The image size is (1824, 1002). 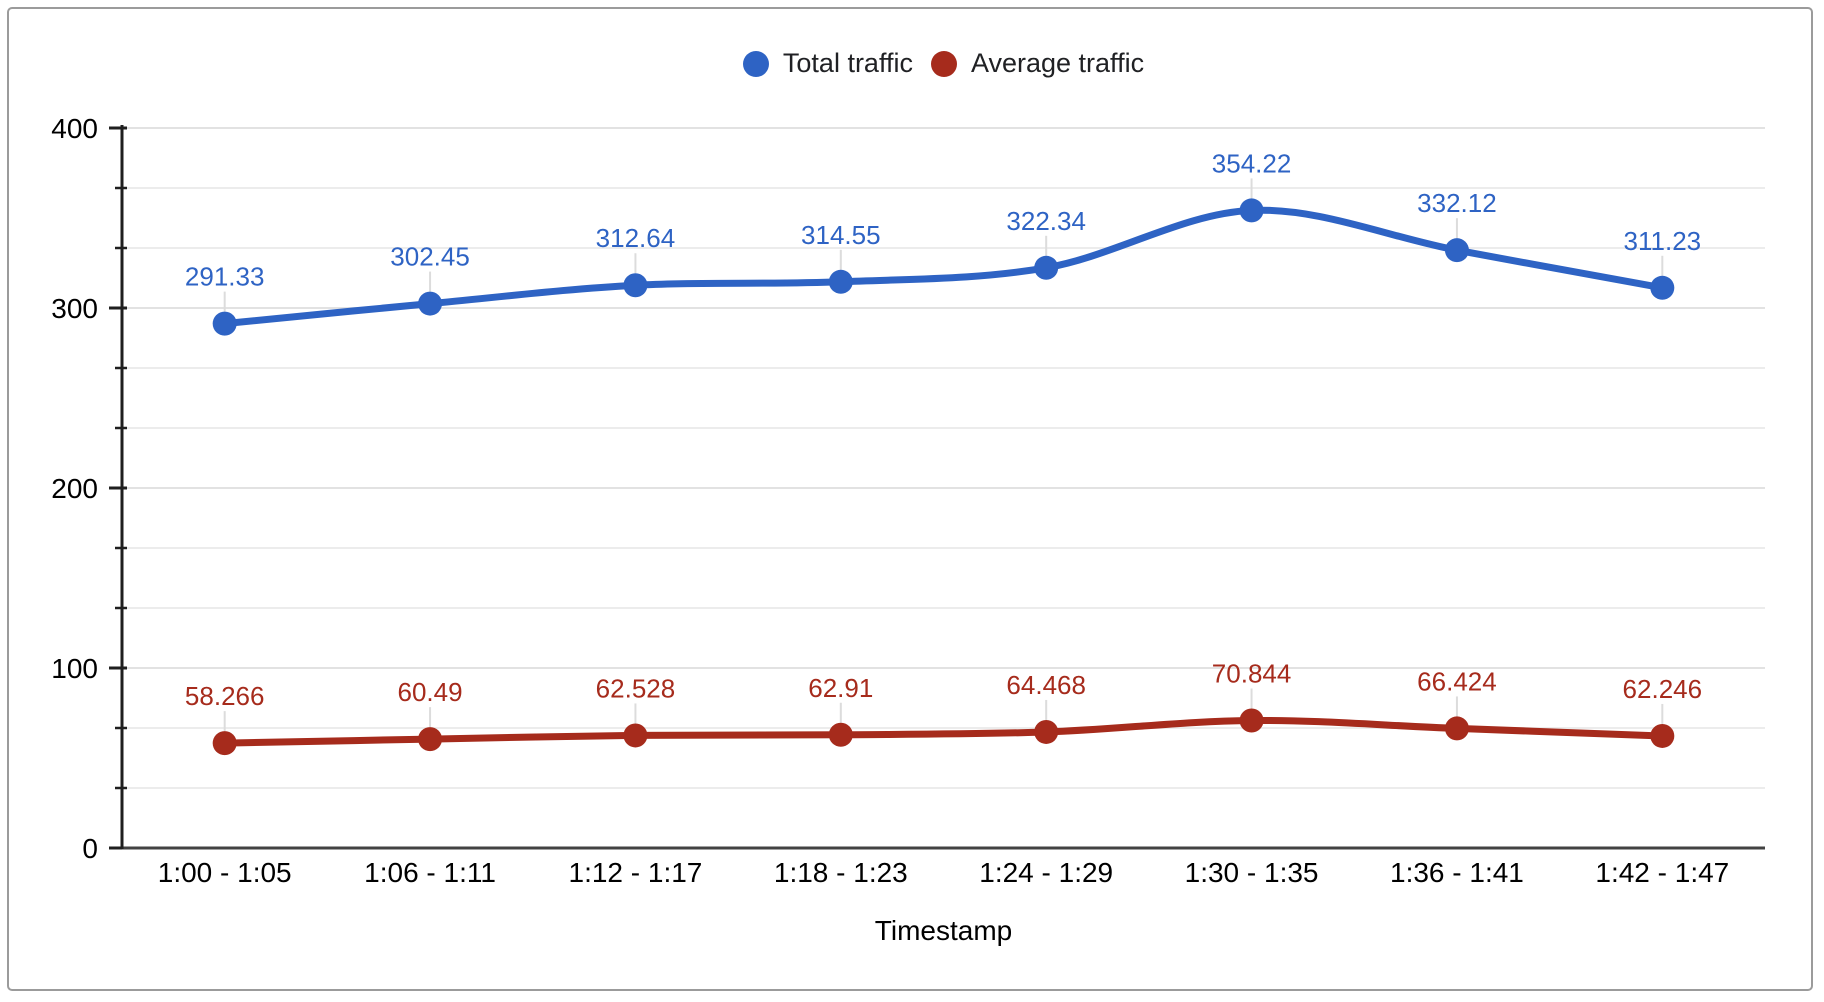 What do you see at coordinates (74, 128) in the screenshot?
I see `y-axis-tick-label: 400` at bounding box center [74, 128].